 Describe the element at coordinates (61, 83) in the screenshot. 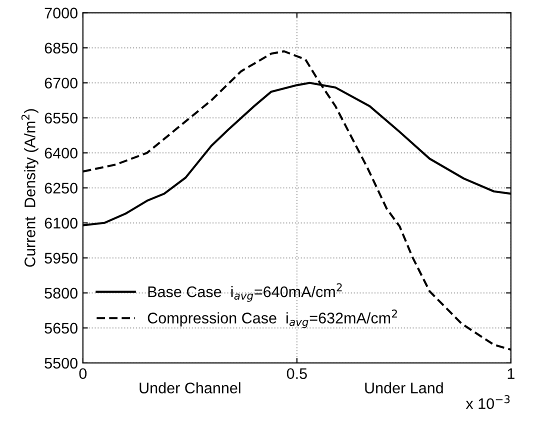

I see `y-tick-label: 6700` at that location.